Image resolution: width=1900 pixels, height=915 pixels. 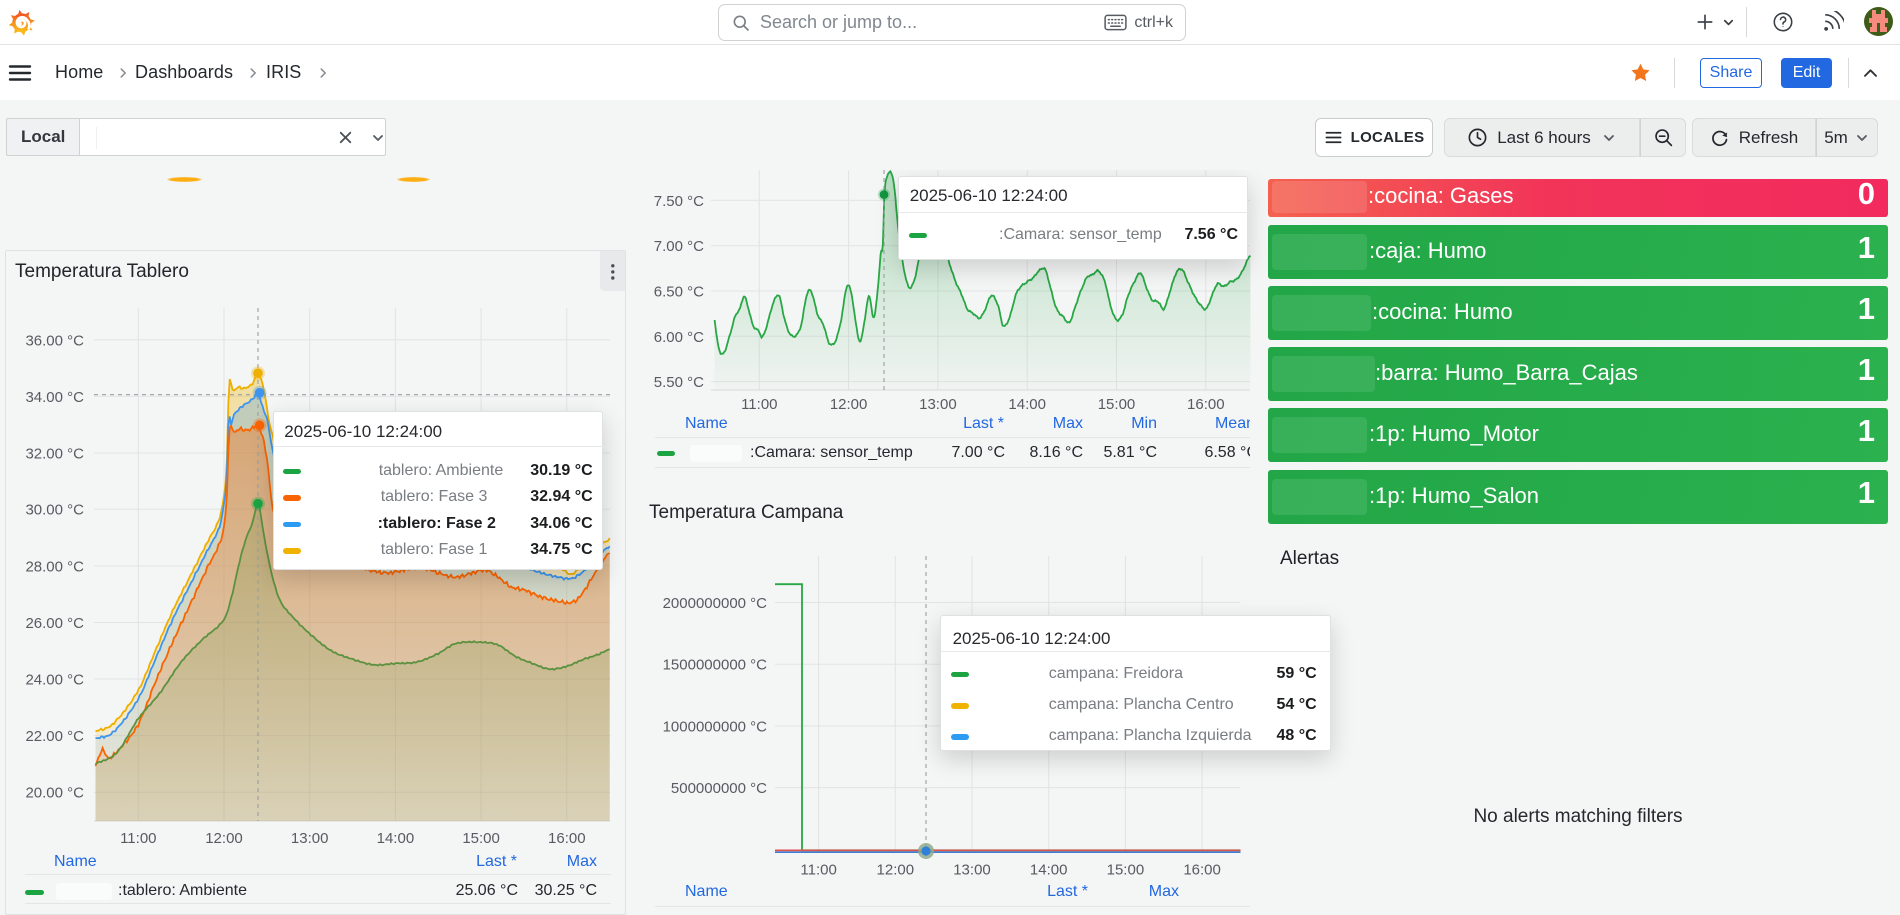 What do you see at coordinates (54, 510) in the screenshot?
I see `svg-text: 30.00 °C` at bounding box center [54, 510].